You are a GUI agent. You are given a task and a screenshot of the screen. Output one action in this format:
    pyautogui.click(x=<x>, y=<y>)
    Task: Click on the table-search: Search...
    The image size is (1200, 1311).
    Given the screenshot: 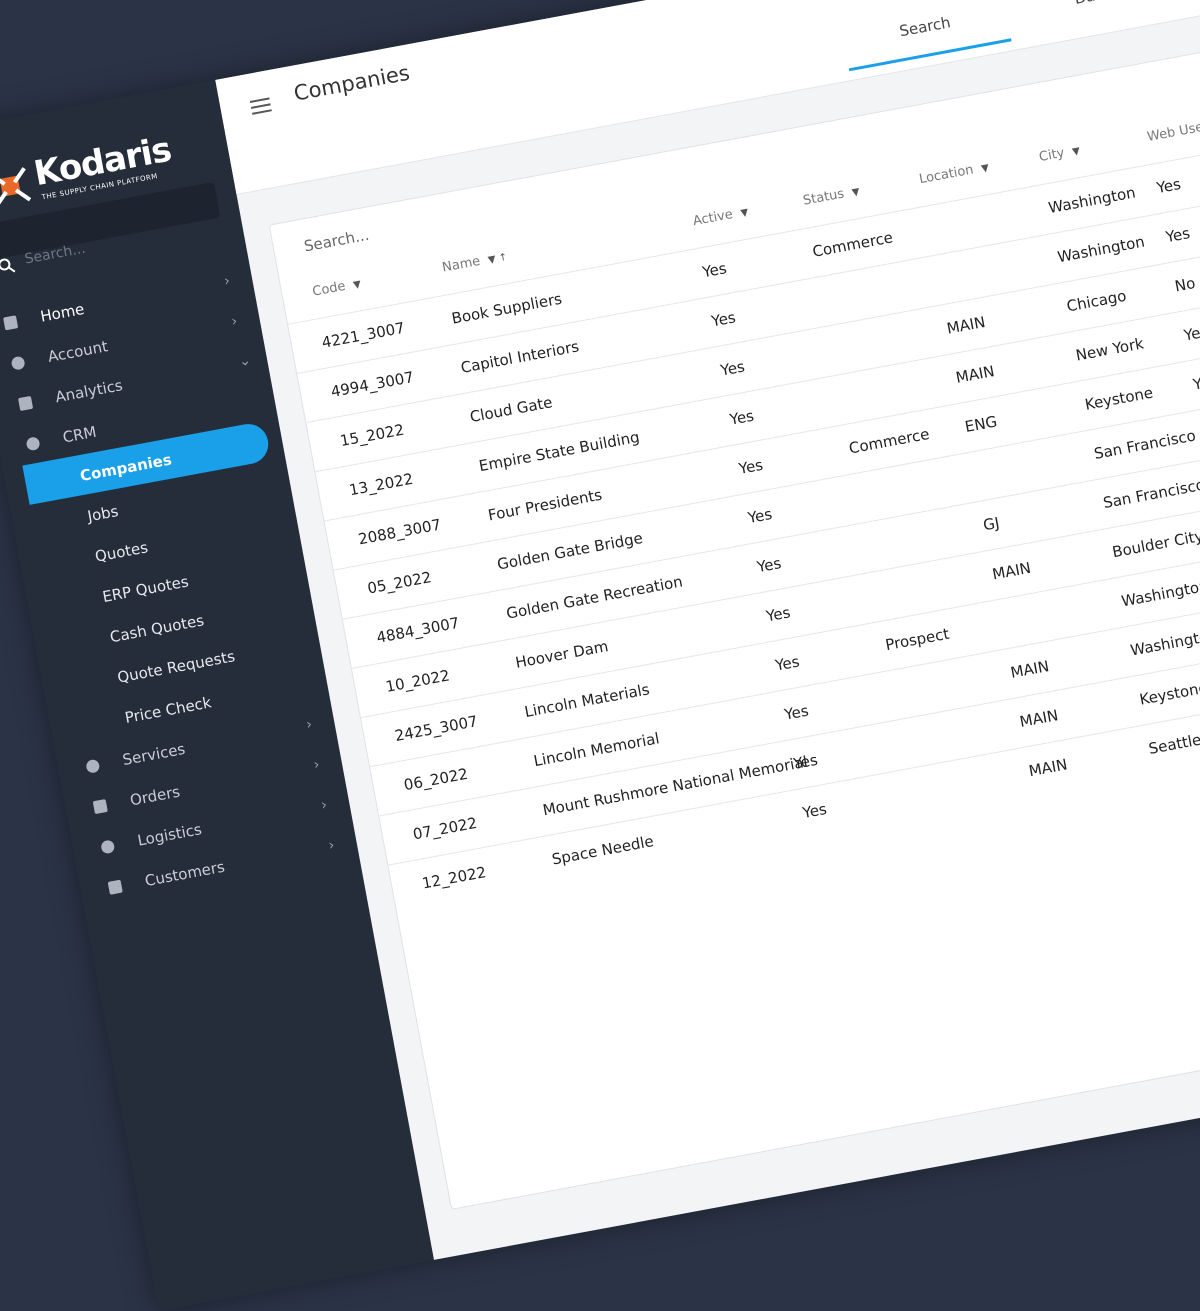 What is the action you would take?
    pyautogui.click(x=336, y=240)
    